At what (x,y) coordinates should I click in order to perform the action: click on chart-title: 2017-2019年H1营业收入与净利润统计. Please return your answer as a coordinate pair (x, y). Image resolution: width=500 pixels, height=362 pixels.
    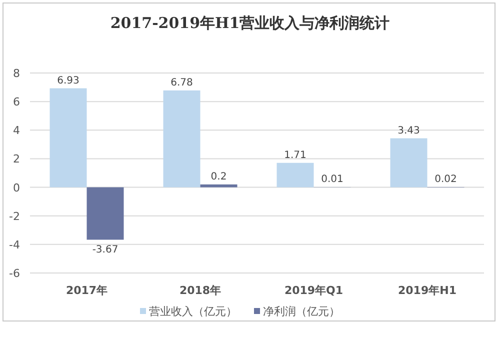
    Looking at the image, I should click on (250, 23).